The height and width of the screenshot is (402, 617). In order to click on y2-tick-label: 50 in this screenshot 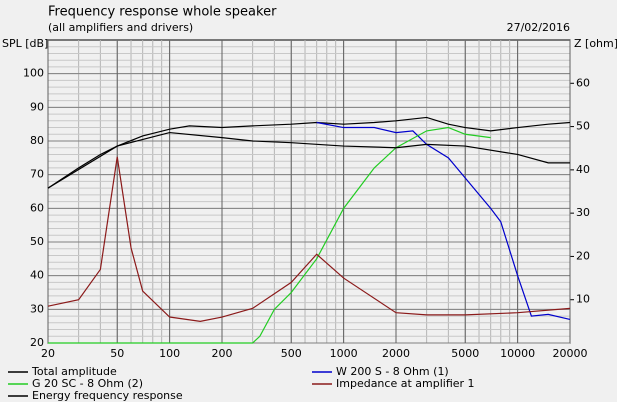, I will do `click(583, 126)`.